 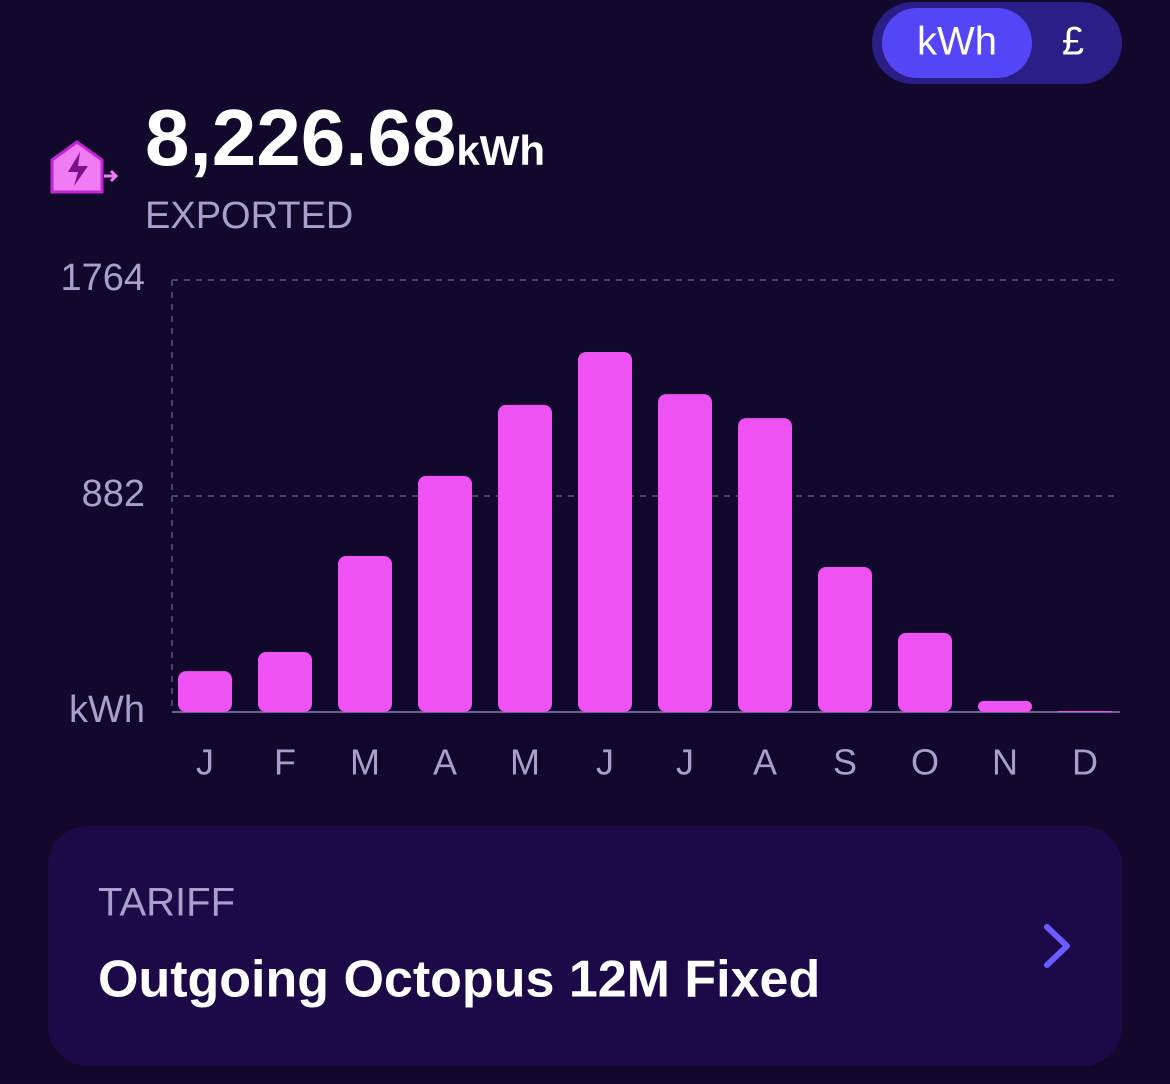 I want to click on toggle-selected, so click(x=957, y=43).